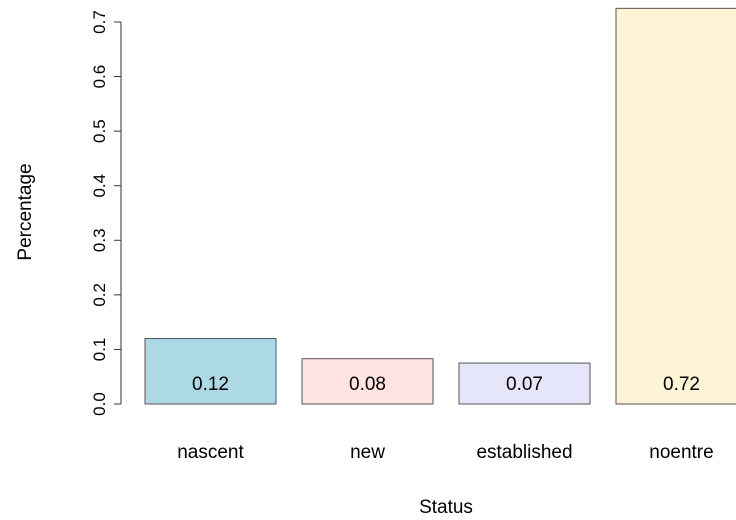 Image resolution: width=736 pixels, height=520 pixels. I want to click on y-tick-label: 0.4, so click(99, 186).